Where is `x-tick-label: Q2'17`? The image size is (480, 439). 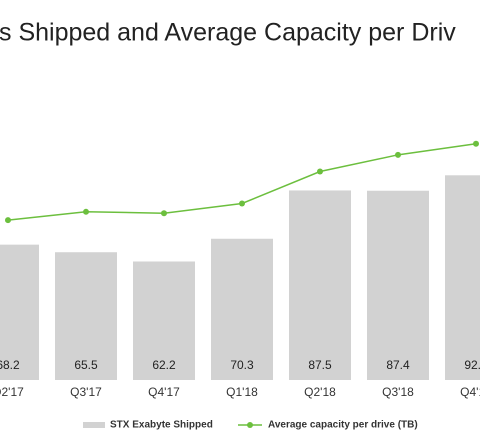 x-tick-label: Q2'17 is located at coordinates (12, 392).